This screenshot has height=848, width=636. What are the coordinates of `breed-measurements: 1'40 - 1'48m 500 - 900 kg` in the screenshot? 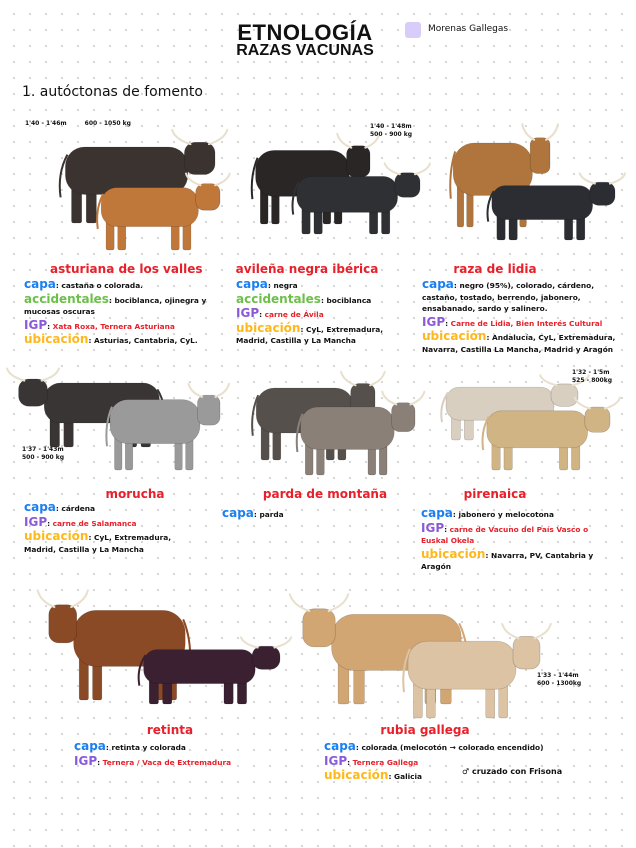 It's located at (391, 131).